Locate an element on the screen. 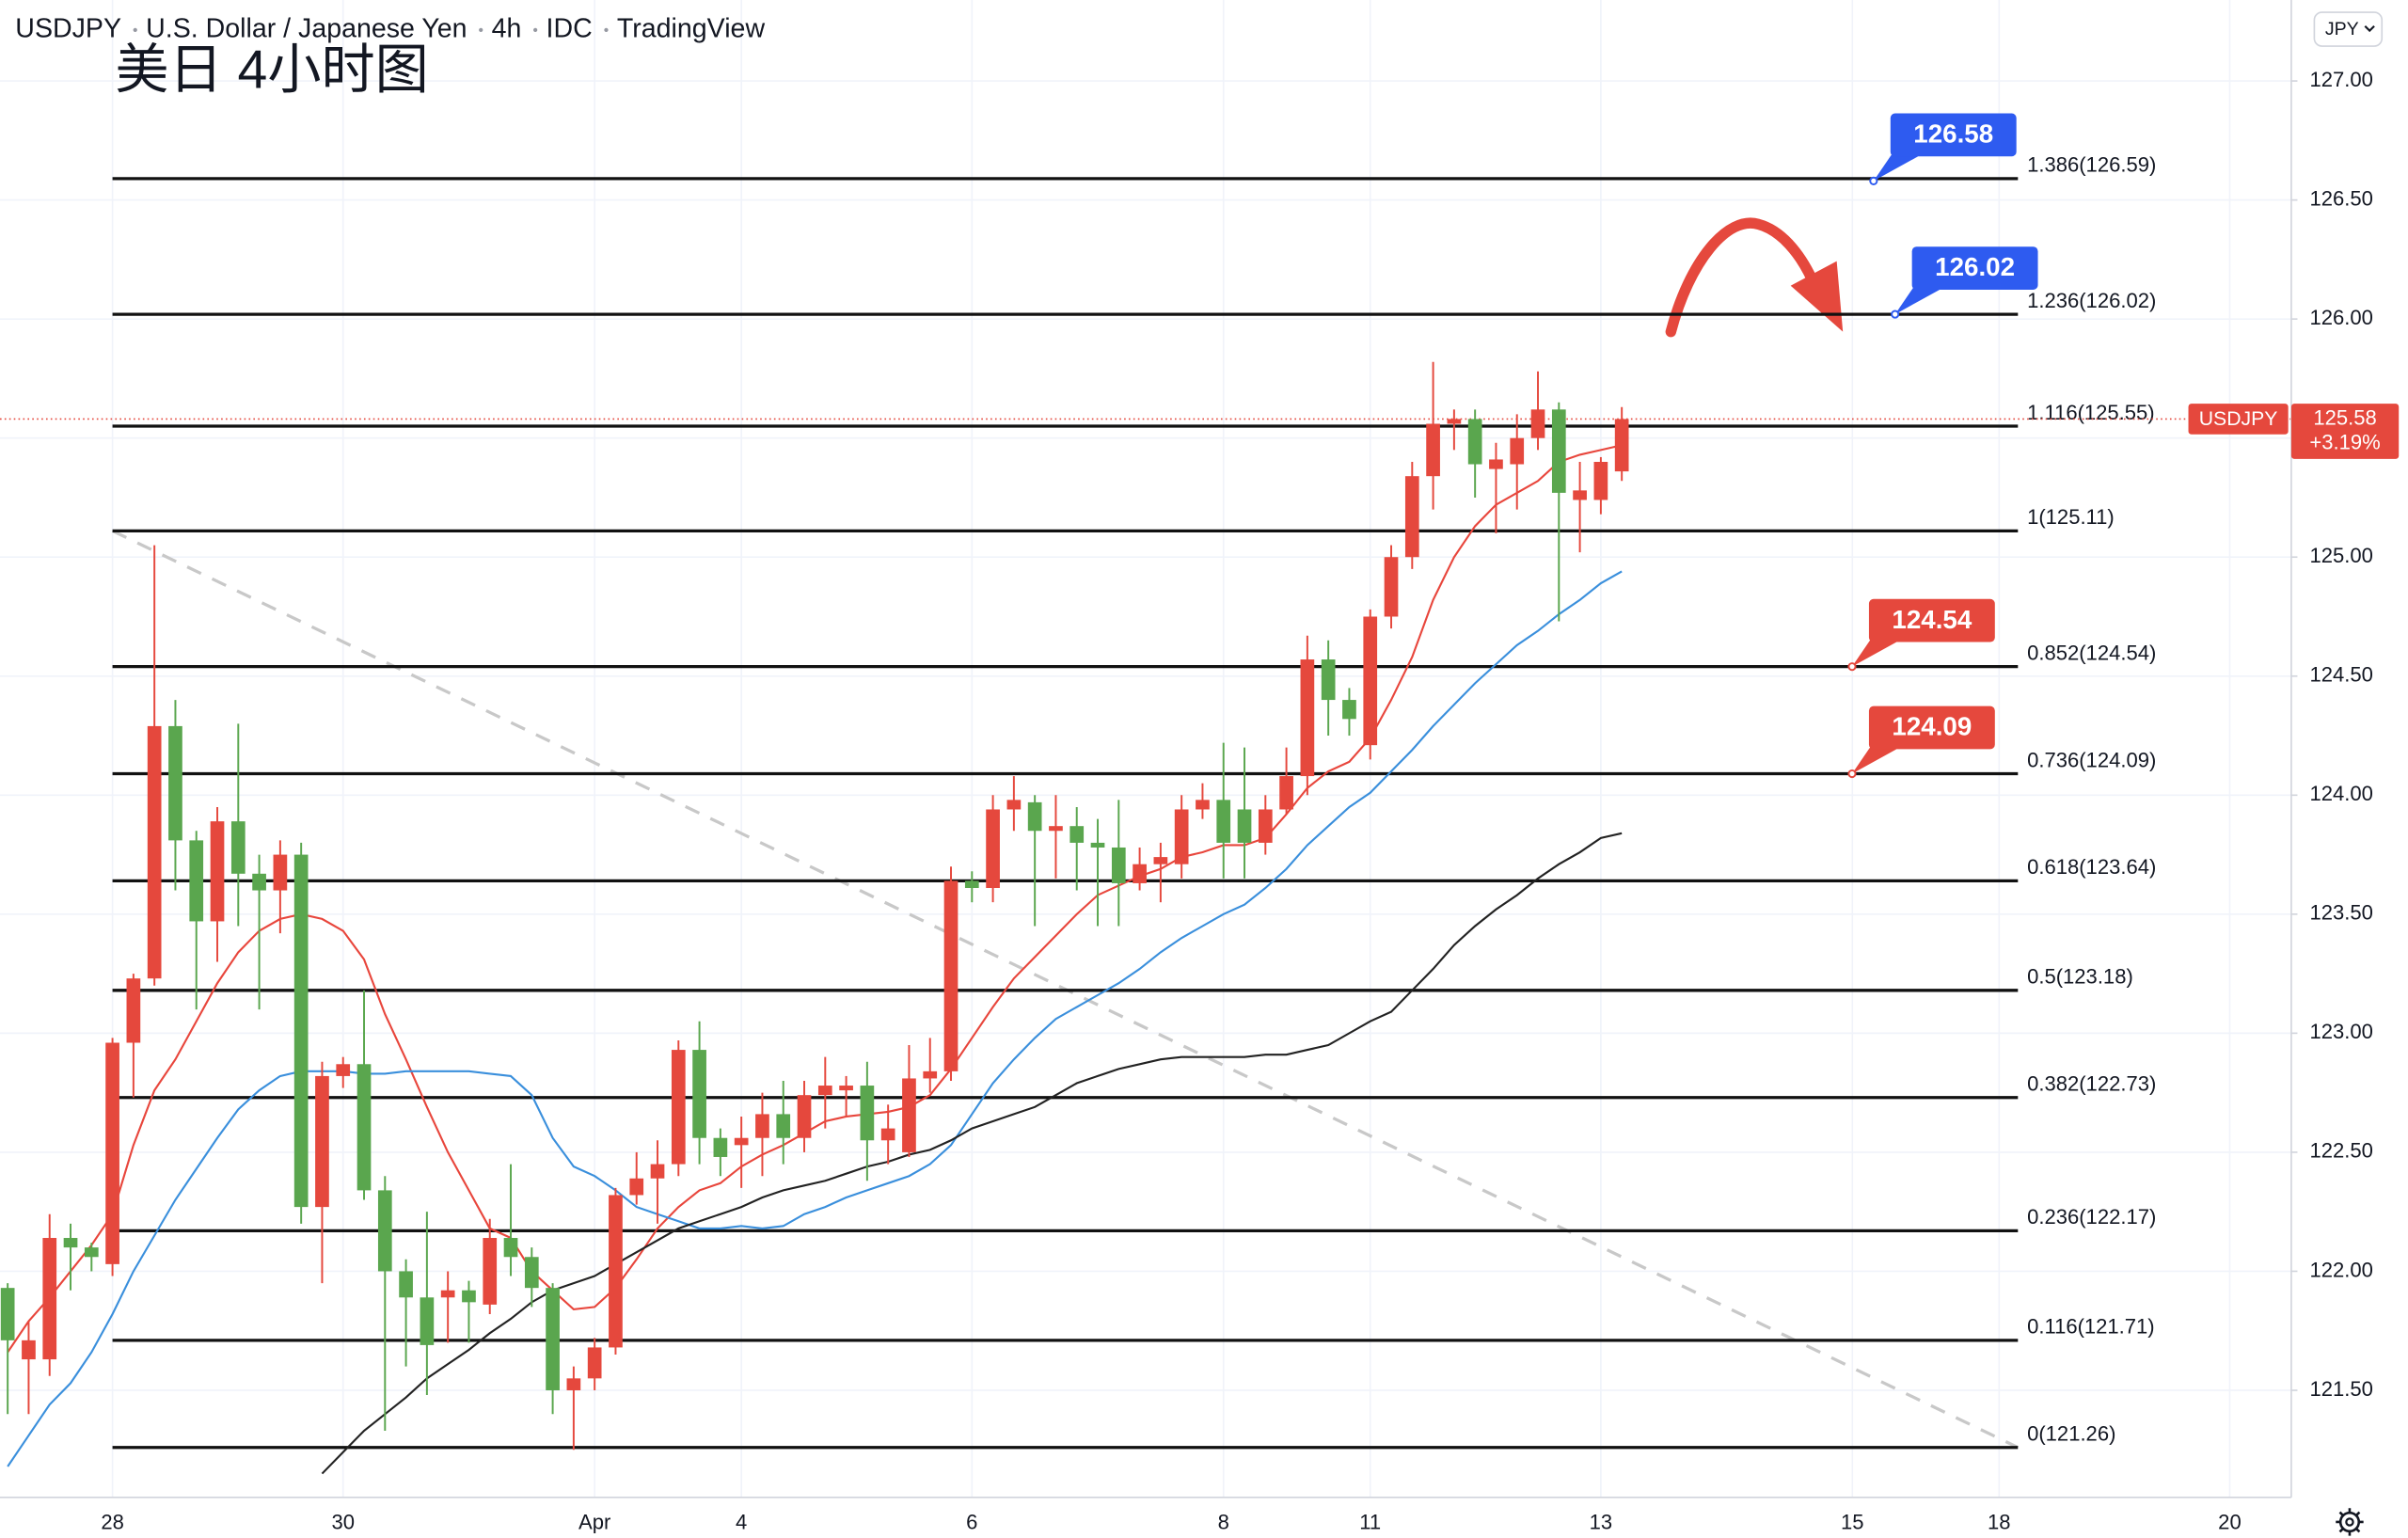 This screenshot has height=1538, width=2408. y-tick-label: 123.50 is located at coordinates (2342, 913).